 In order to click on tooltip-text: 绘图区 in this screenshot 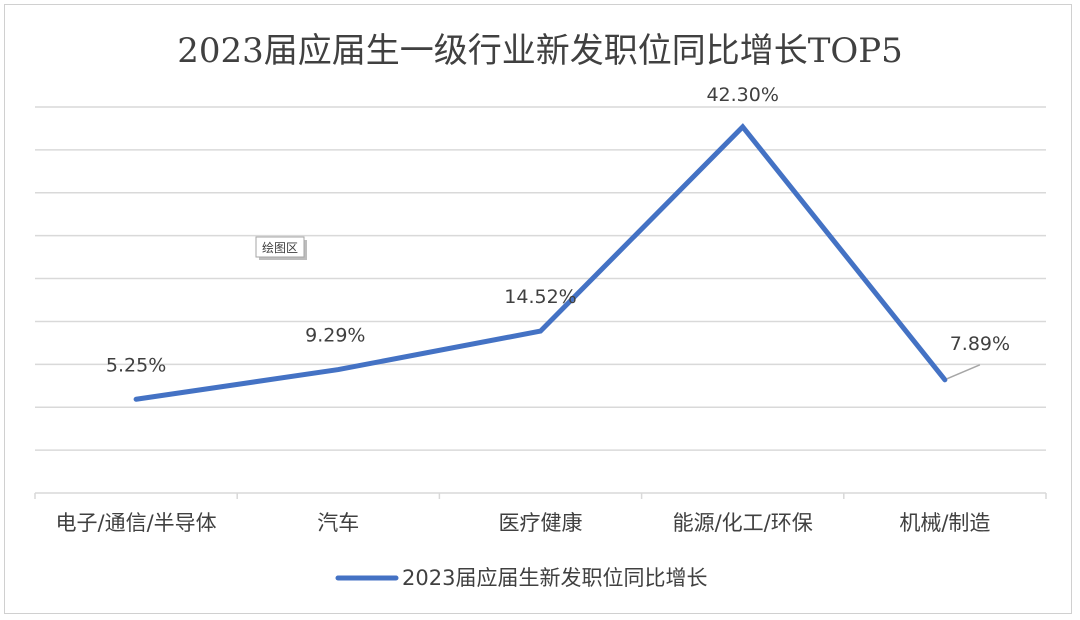, I will do `click(280, 247)`.